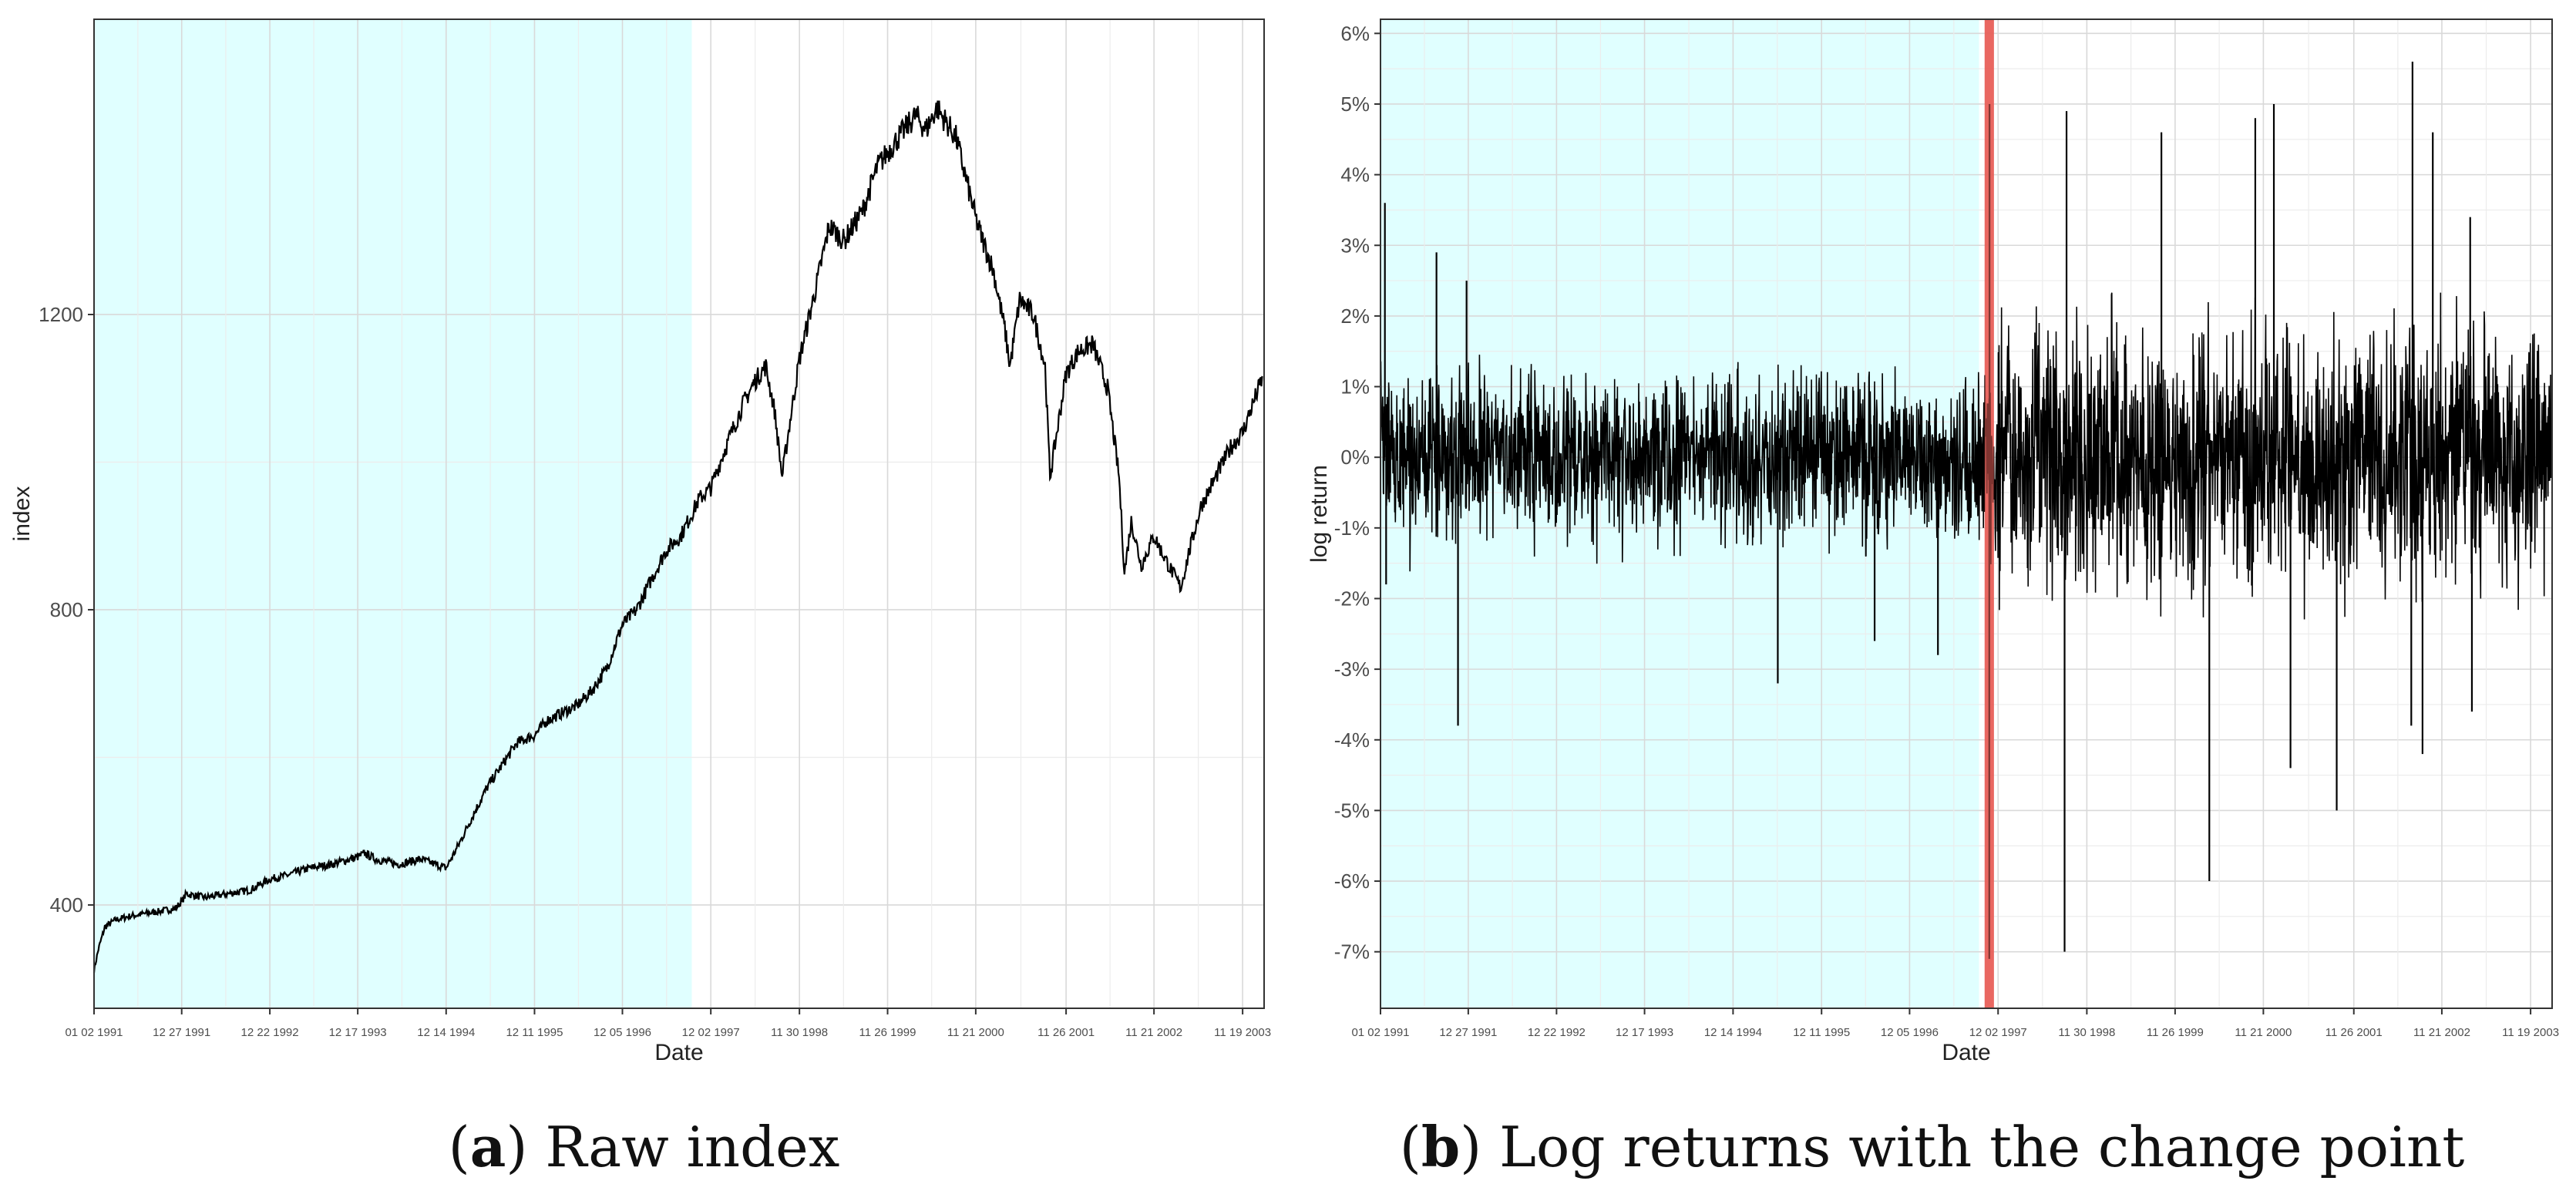 This screenshot has height=1201, width=2576. Describe the element at coordinates (61, 314) in the screenshot. I see `y-tick-label: 1200` at that location.